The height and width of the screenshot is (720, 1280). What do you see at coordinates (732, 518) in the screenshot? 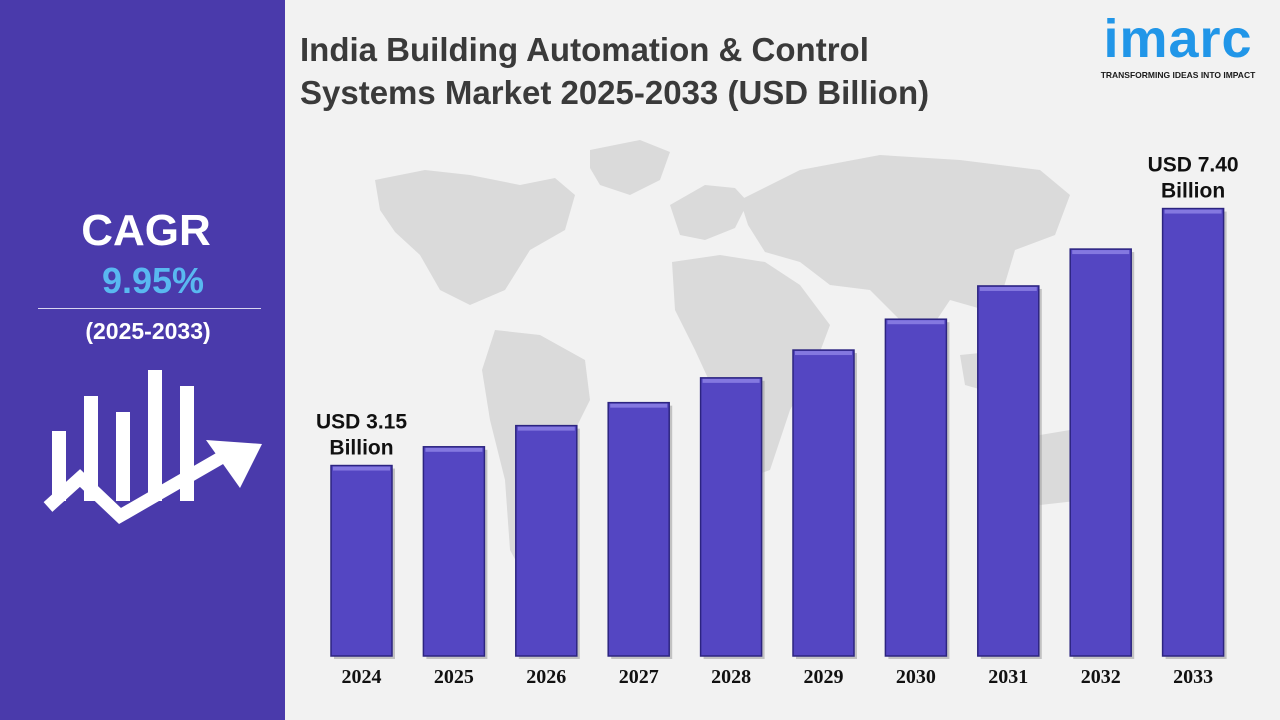
I see `bar-2028` at bounding box center [732, 518].